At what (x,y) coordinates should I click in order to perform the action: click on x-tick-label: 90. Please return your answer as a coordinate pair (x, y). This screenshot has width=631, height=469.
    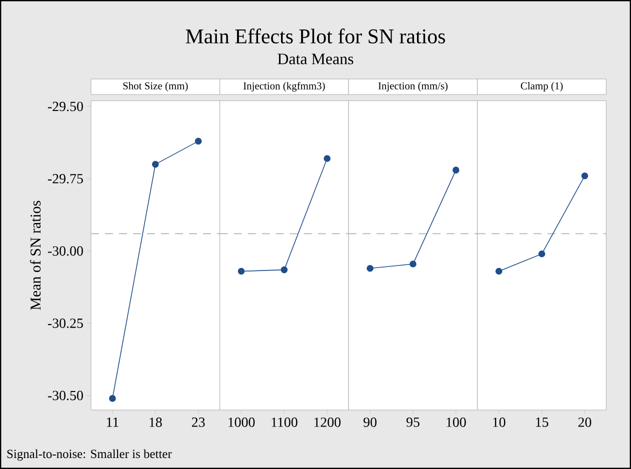
    Looking at the image, I should click on (370, 422).